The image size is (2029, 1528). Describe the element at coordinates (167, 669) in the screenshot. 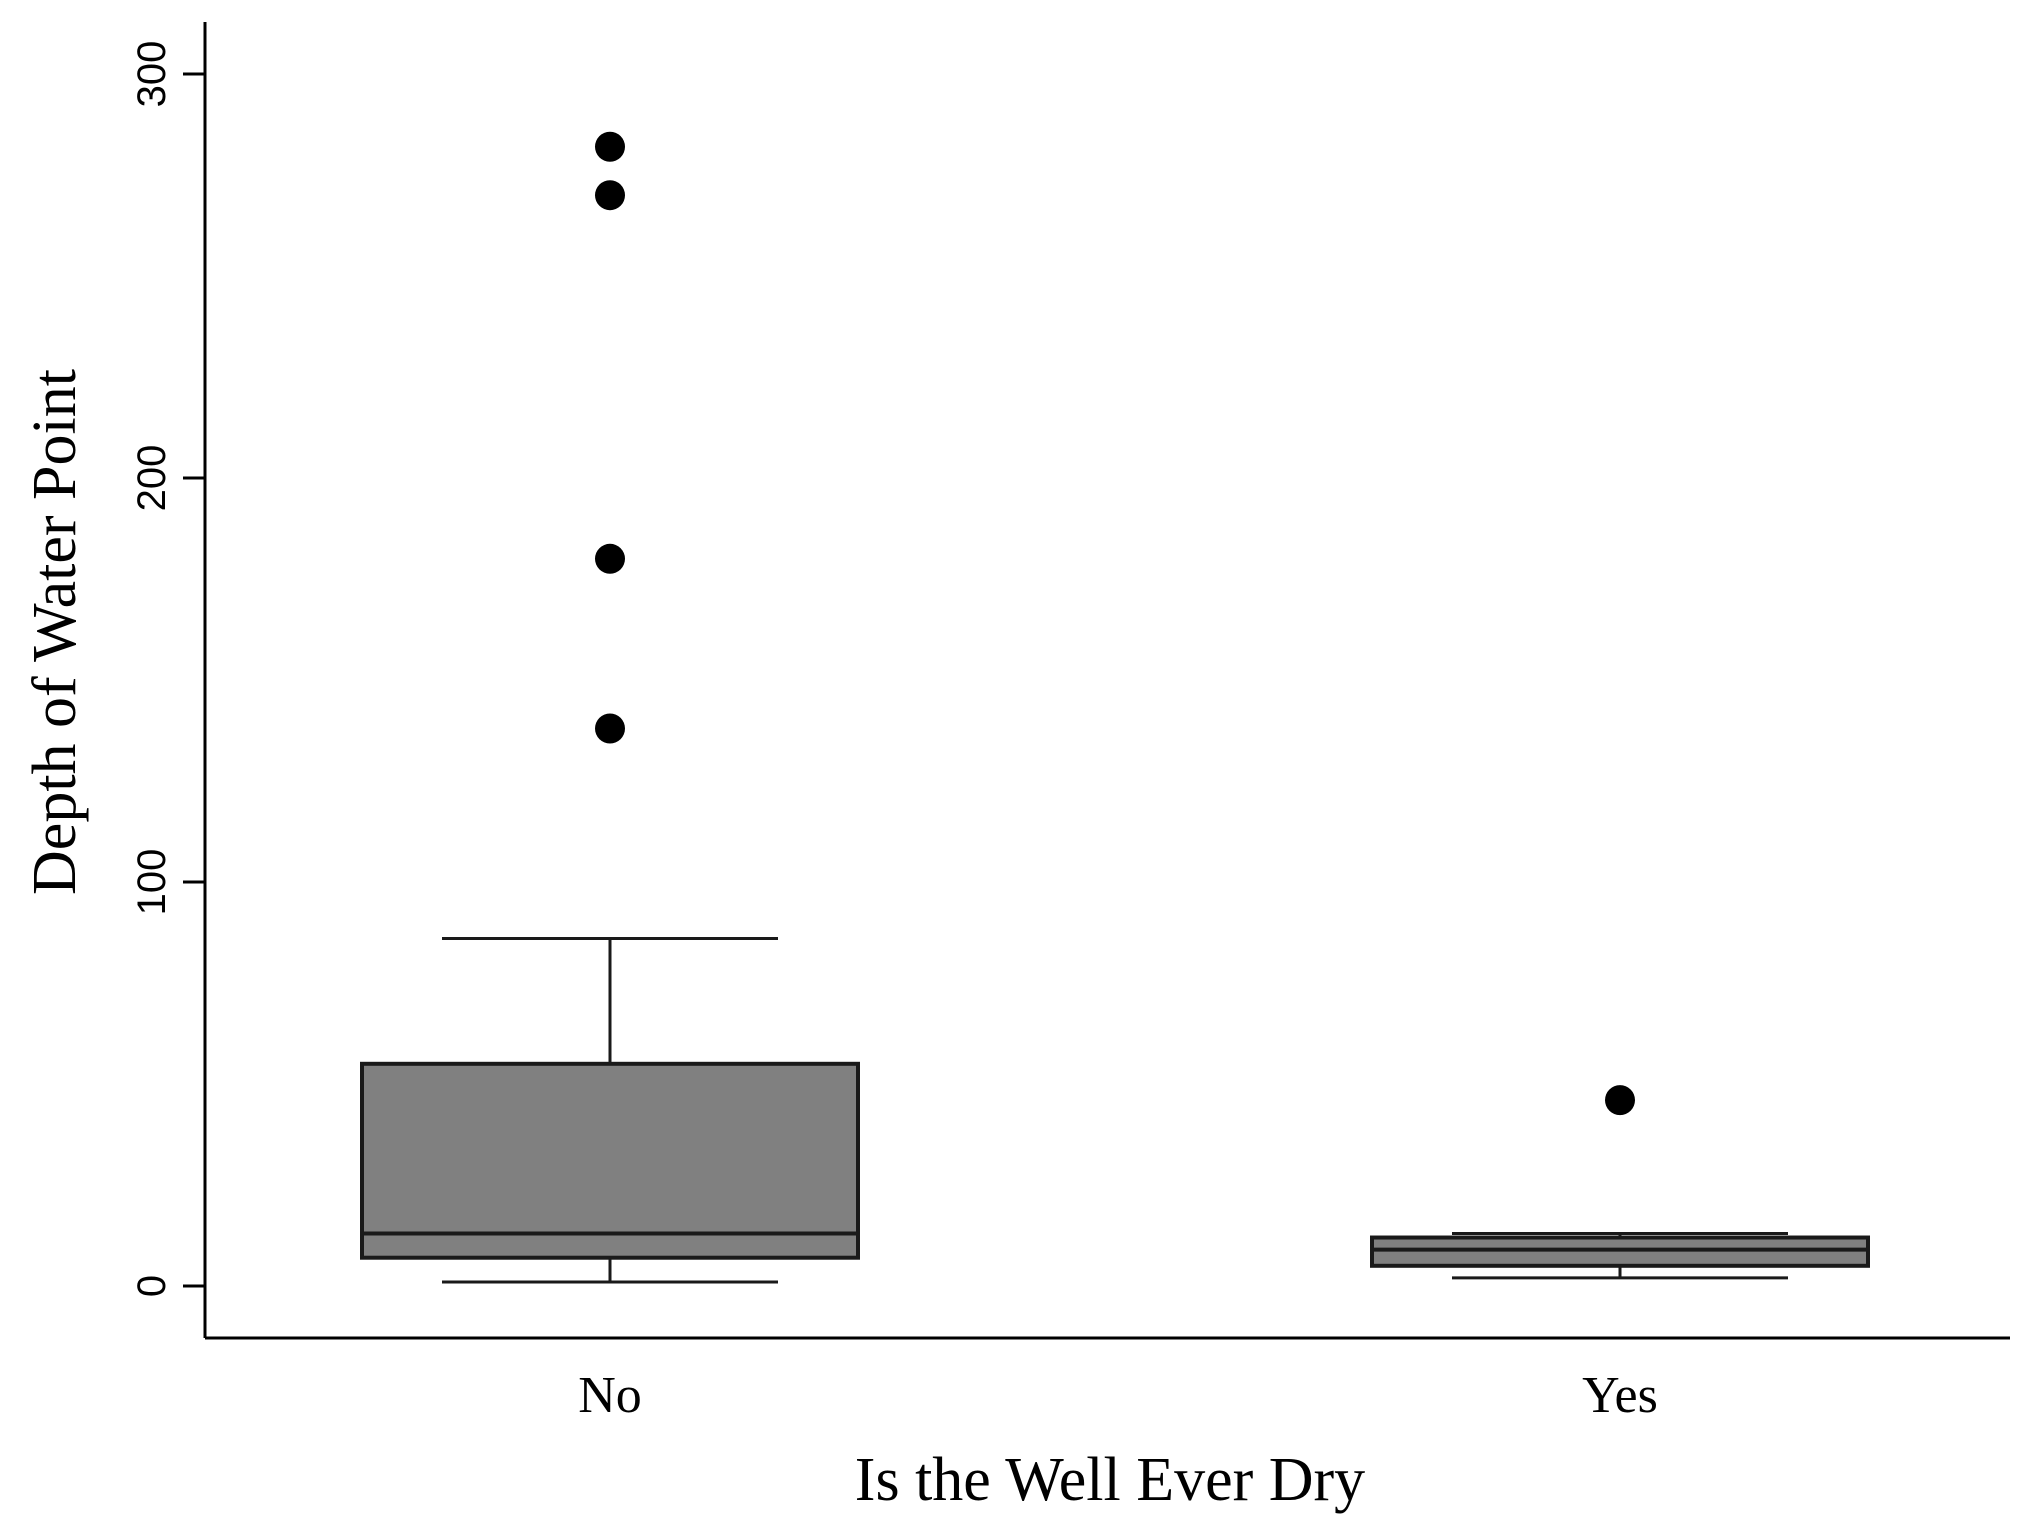

I see `y-axis-ticks: 0 100 200 300` at that location.